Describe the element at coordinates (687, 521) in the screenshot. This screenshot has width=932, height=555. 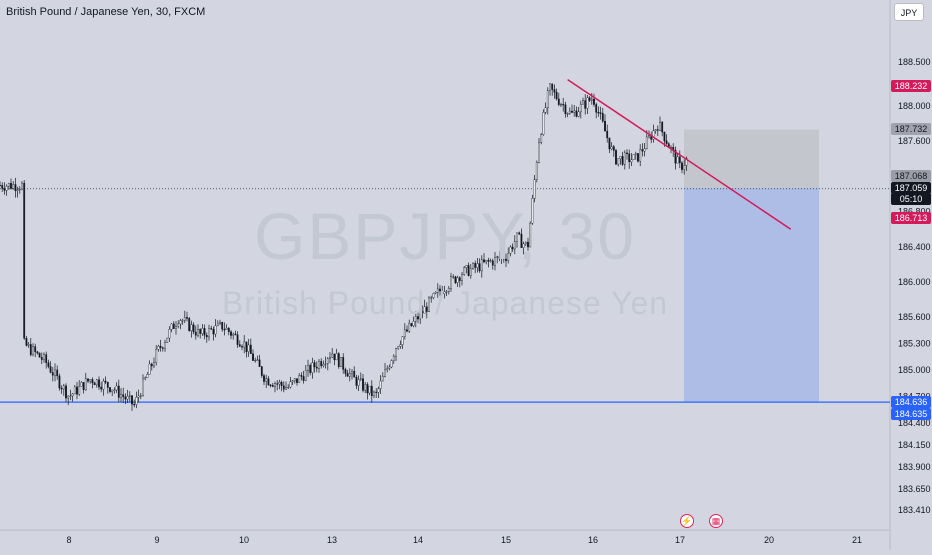
I see `lightning-icon: ⚡` at that location.